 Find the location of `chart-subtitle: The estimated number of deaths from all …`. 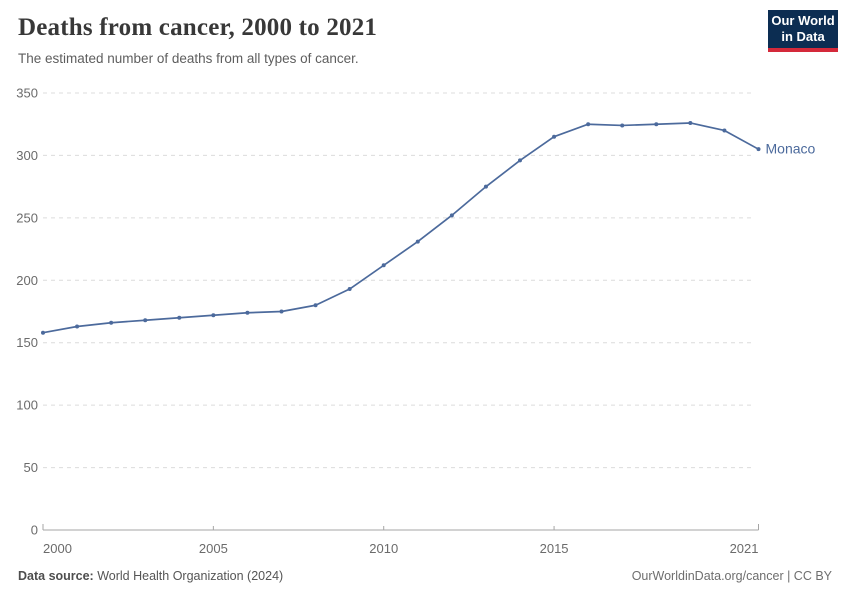

chart-subtitle: The estimated number of deaths from all … is located at coordinates (188, 58).